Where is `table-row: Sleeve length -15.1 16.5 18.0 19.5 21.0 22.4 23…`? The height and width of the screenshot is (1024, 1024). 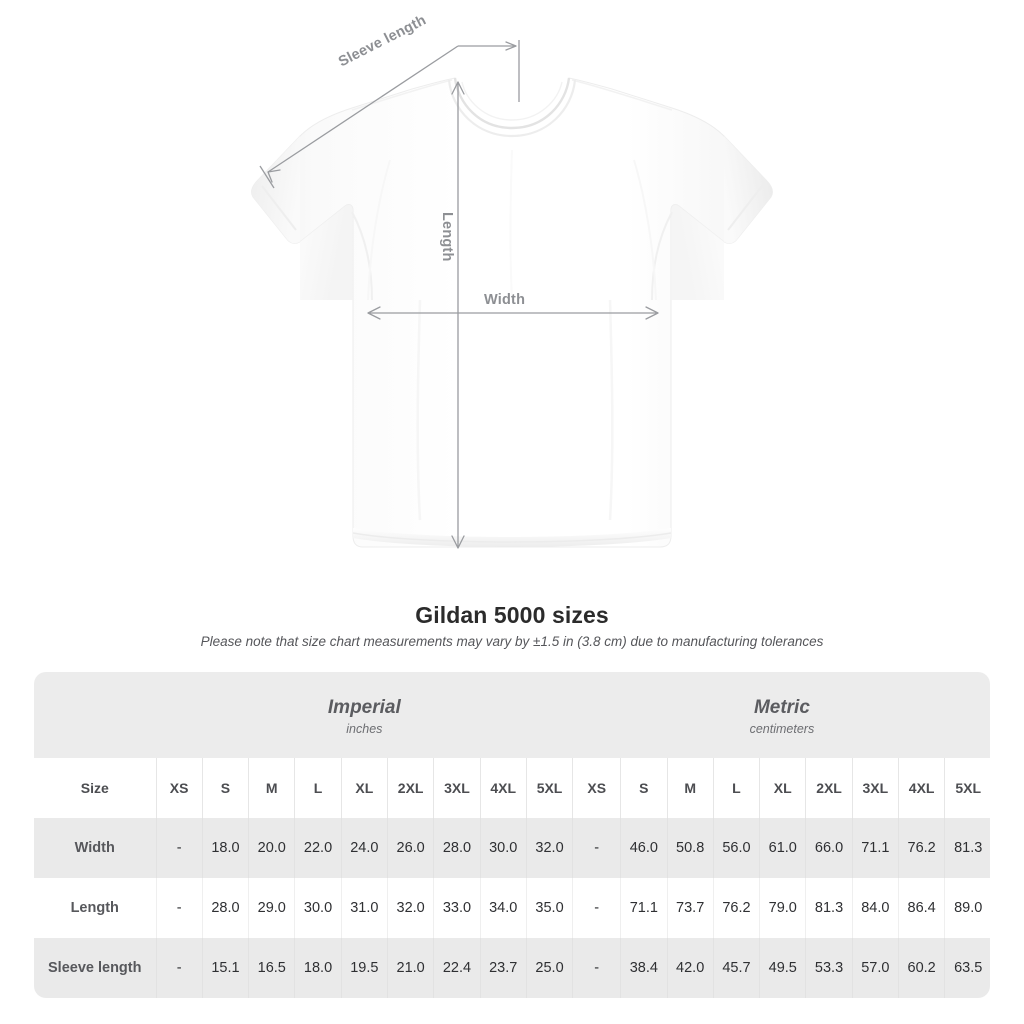
table-row: Sleeve length -15.1 16.5 18.0 19.5 21.0 22.4 23… is located at coordinates (512, 968).